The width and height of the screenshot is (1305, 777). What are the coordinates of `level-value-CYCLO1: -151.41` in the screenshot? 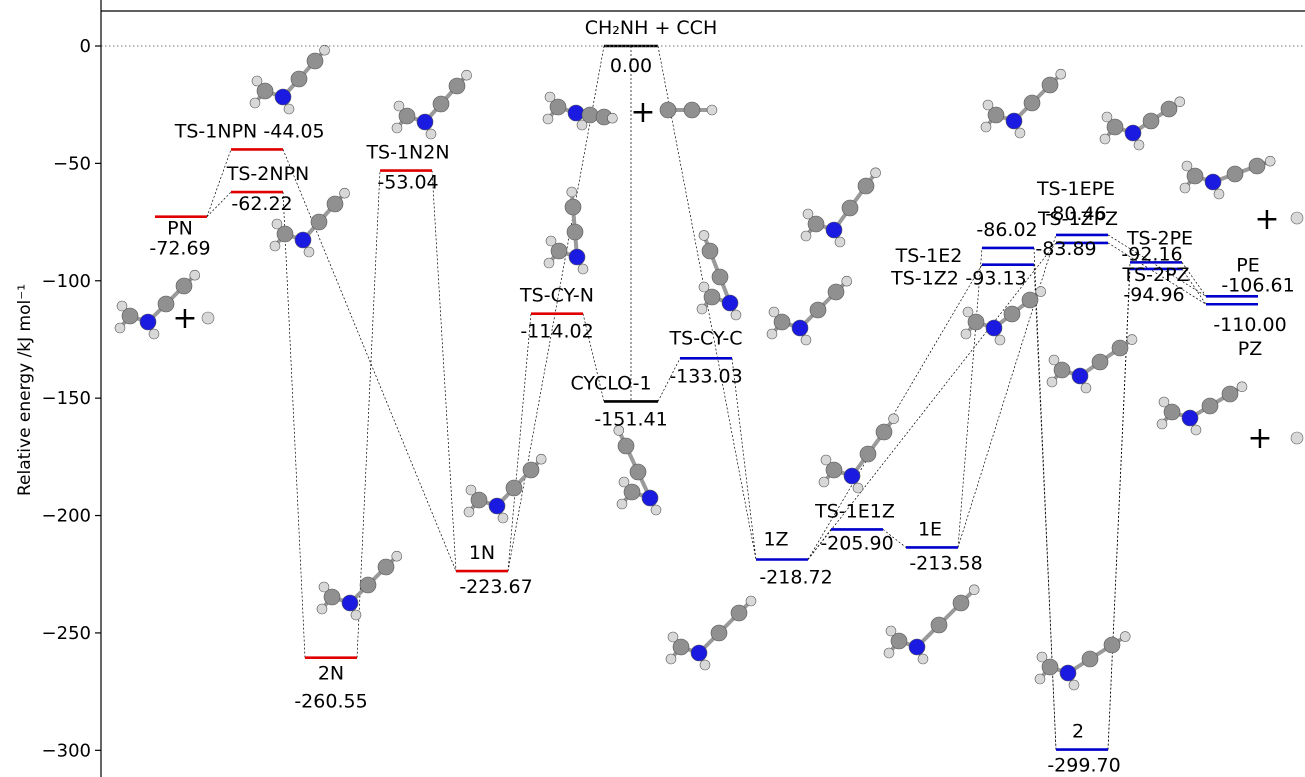 It's located at (630, 419).